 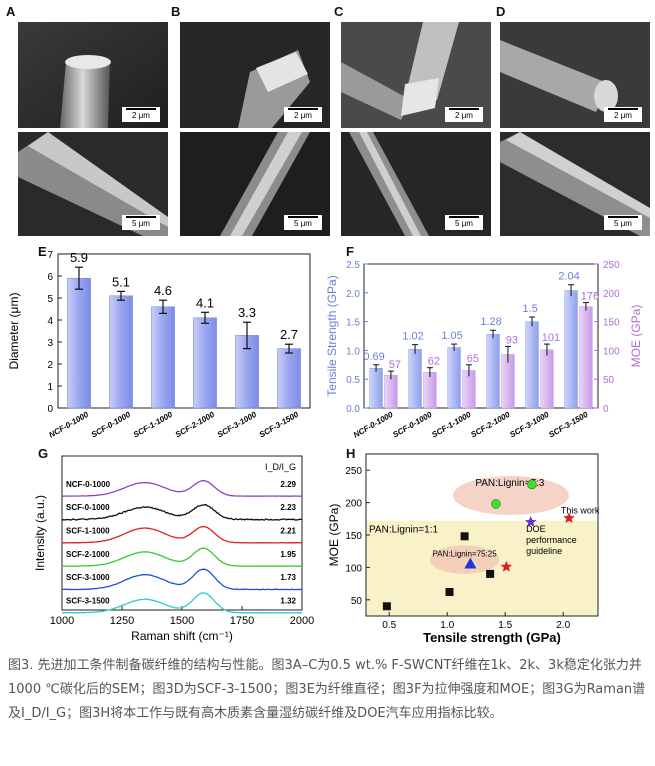 I want to click on data-label-moe: 65, so click(x=473, y=359).